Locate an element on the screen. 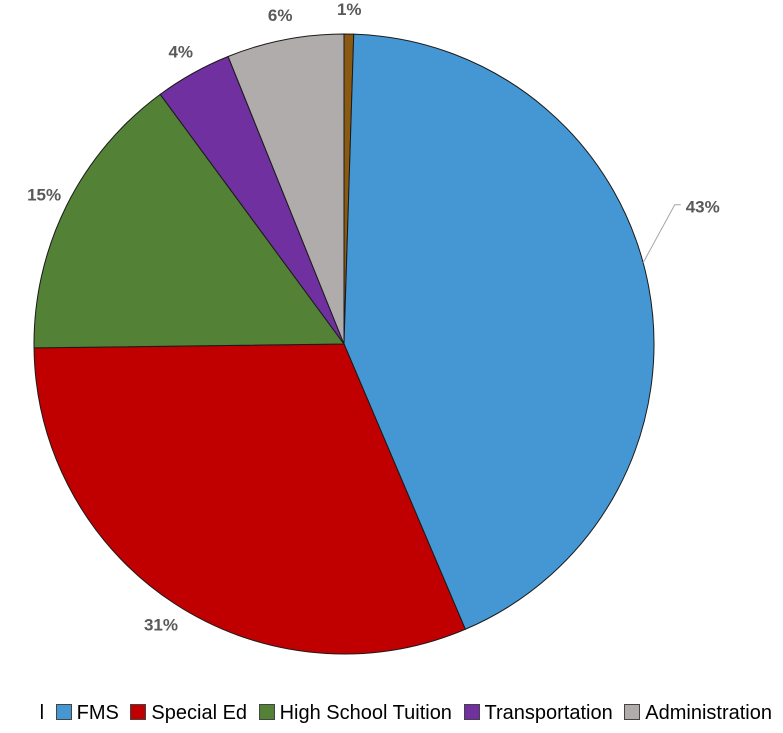 The height and width of the screenshot is (733, 783). data-label-administration: 6% is located at coordinates (280, 15).